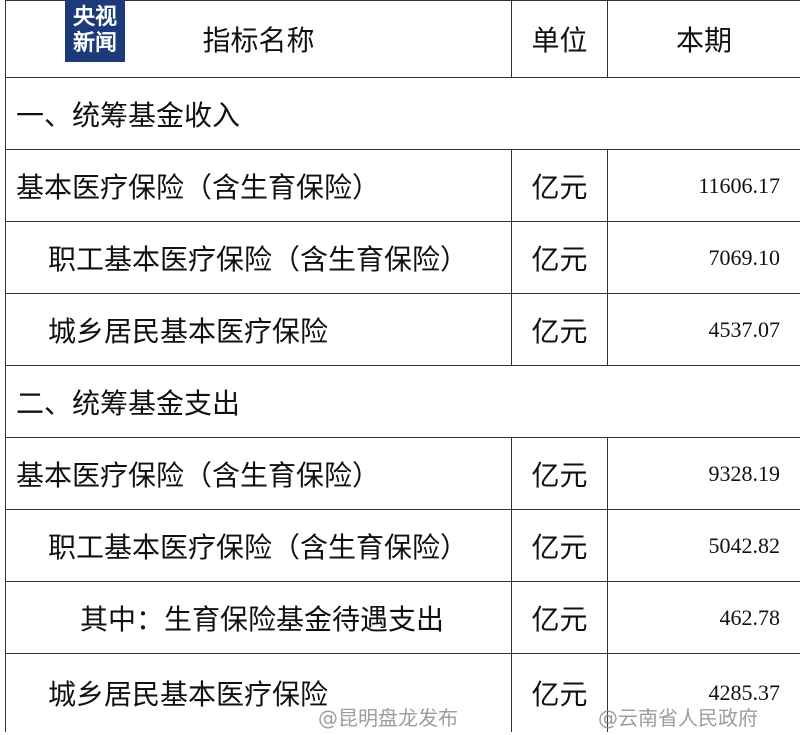  What do you see at coordinates (258, 617) in the screenshot?
I see `name-cell: 其中：生育保险基金待遇支出` at bounding box center [258, 617].